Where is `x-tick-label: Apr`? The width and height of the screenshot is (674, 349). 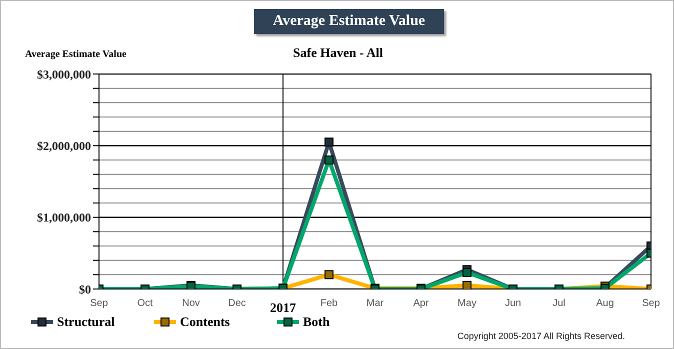
x-tick-label: Apr is located at coordinates (421, 303).